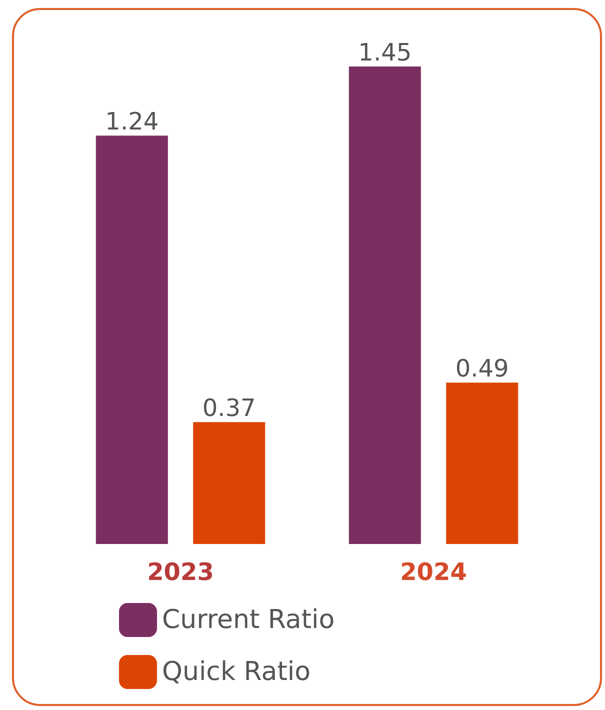 This screenshot has height=710, width=605. What do you see at coordinates (385, 52) in the screenshot?
I see `data-label: 1.45` at bounding box center [385, 52].